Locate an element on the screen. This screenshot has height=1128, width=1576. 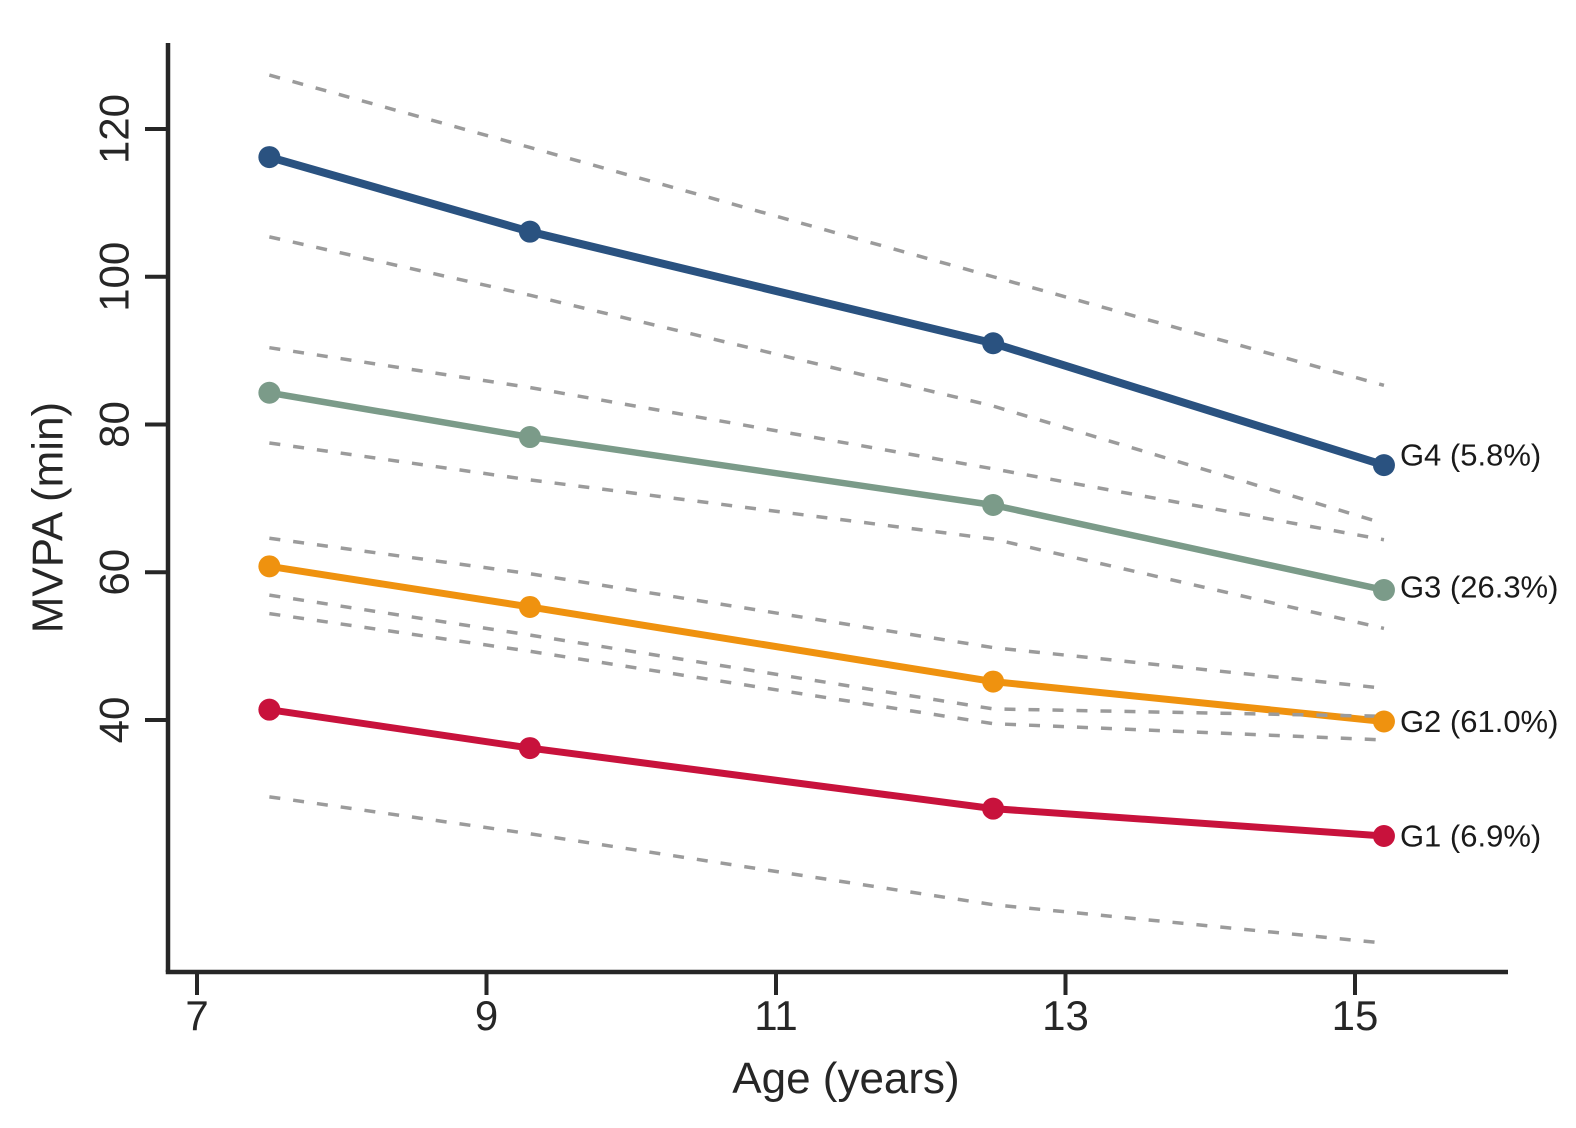
y-tick-label: 60 is located at coordinates (114, 572).